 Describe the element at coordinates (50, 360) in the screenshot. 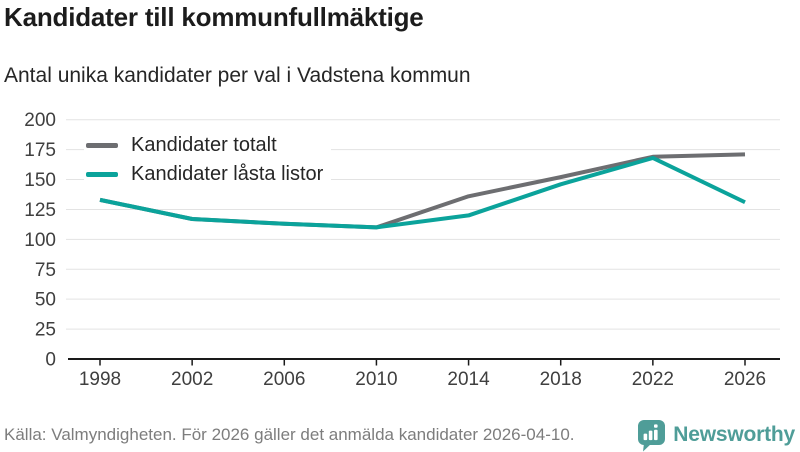

I see `y-tick-label-0: 0` at that location.